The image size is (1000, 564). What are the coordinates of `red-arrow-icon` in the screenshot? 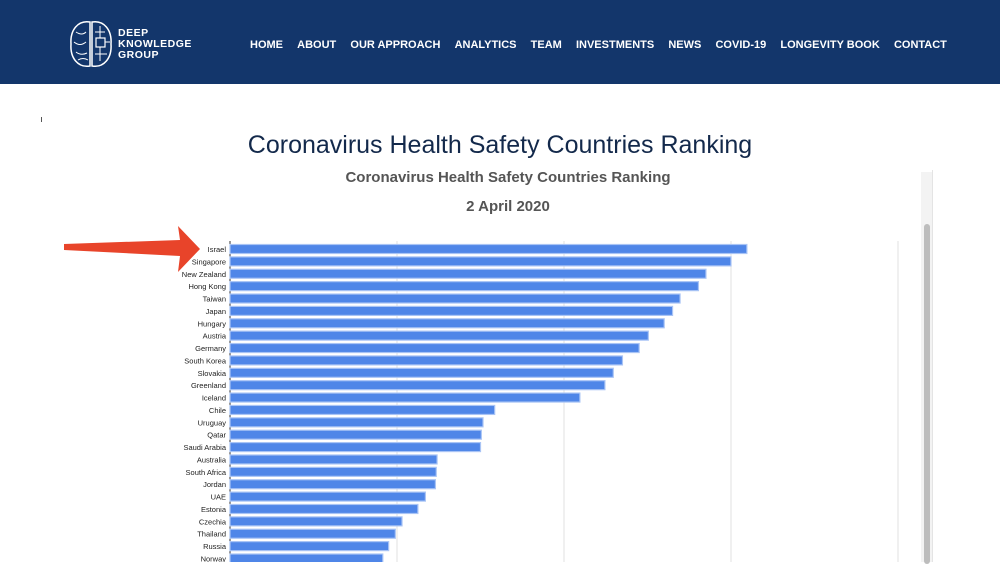 It's located at (132, 249).